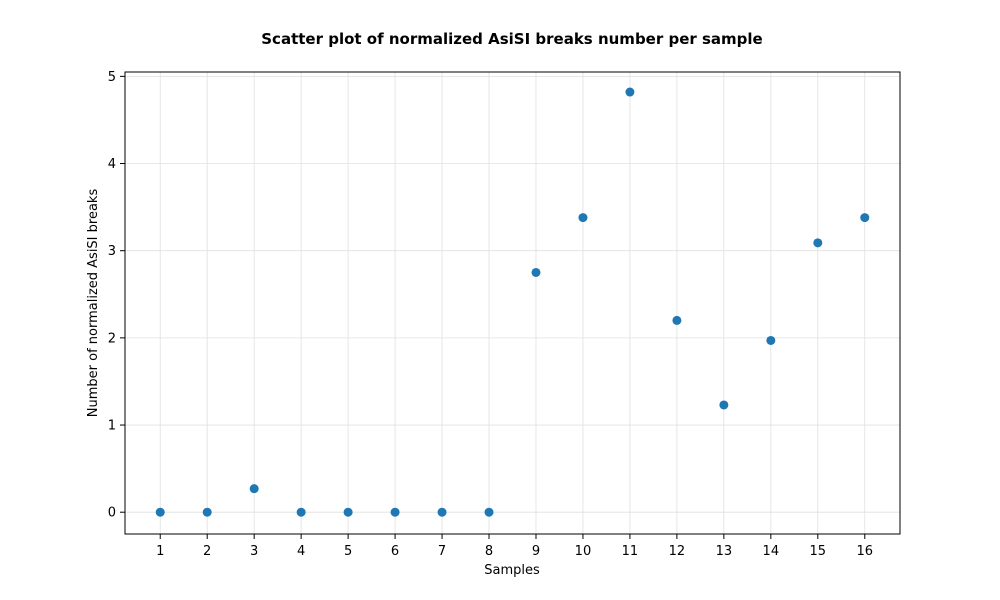 The image size is (1000, 600). Describe the element at coordinates (301, 551) in the screenshot. I see `x-tick-label: 4` at that location.